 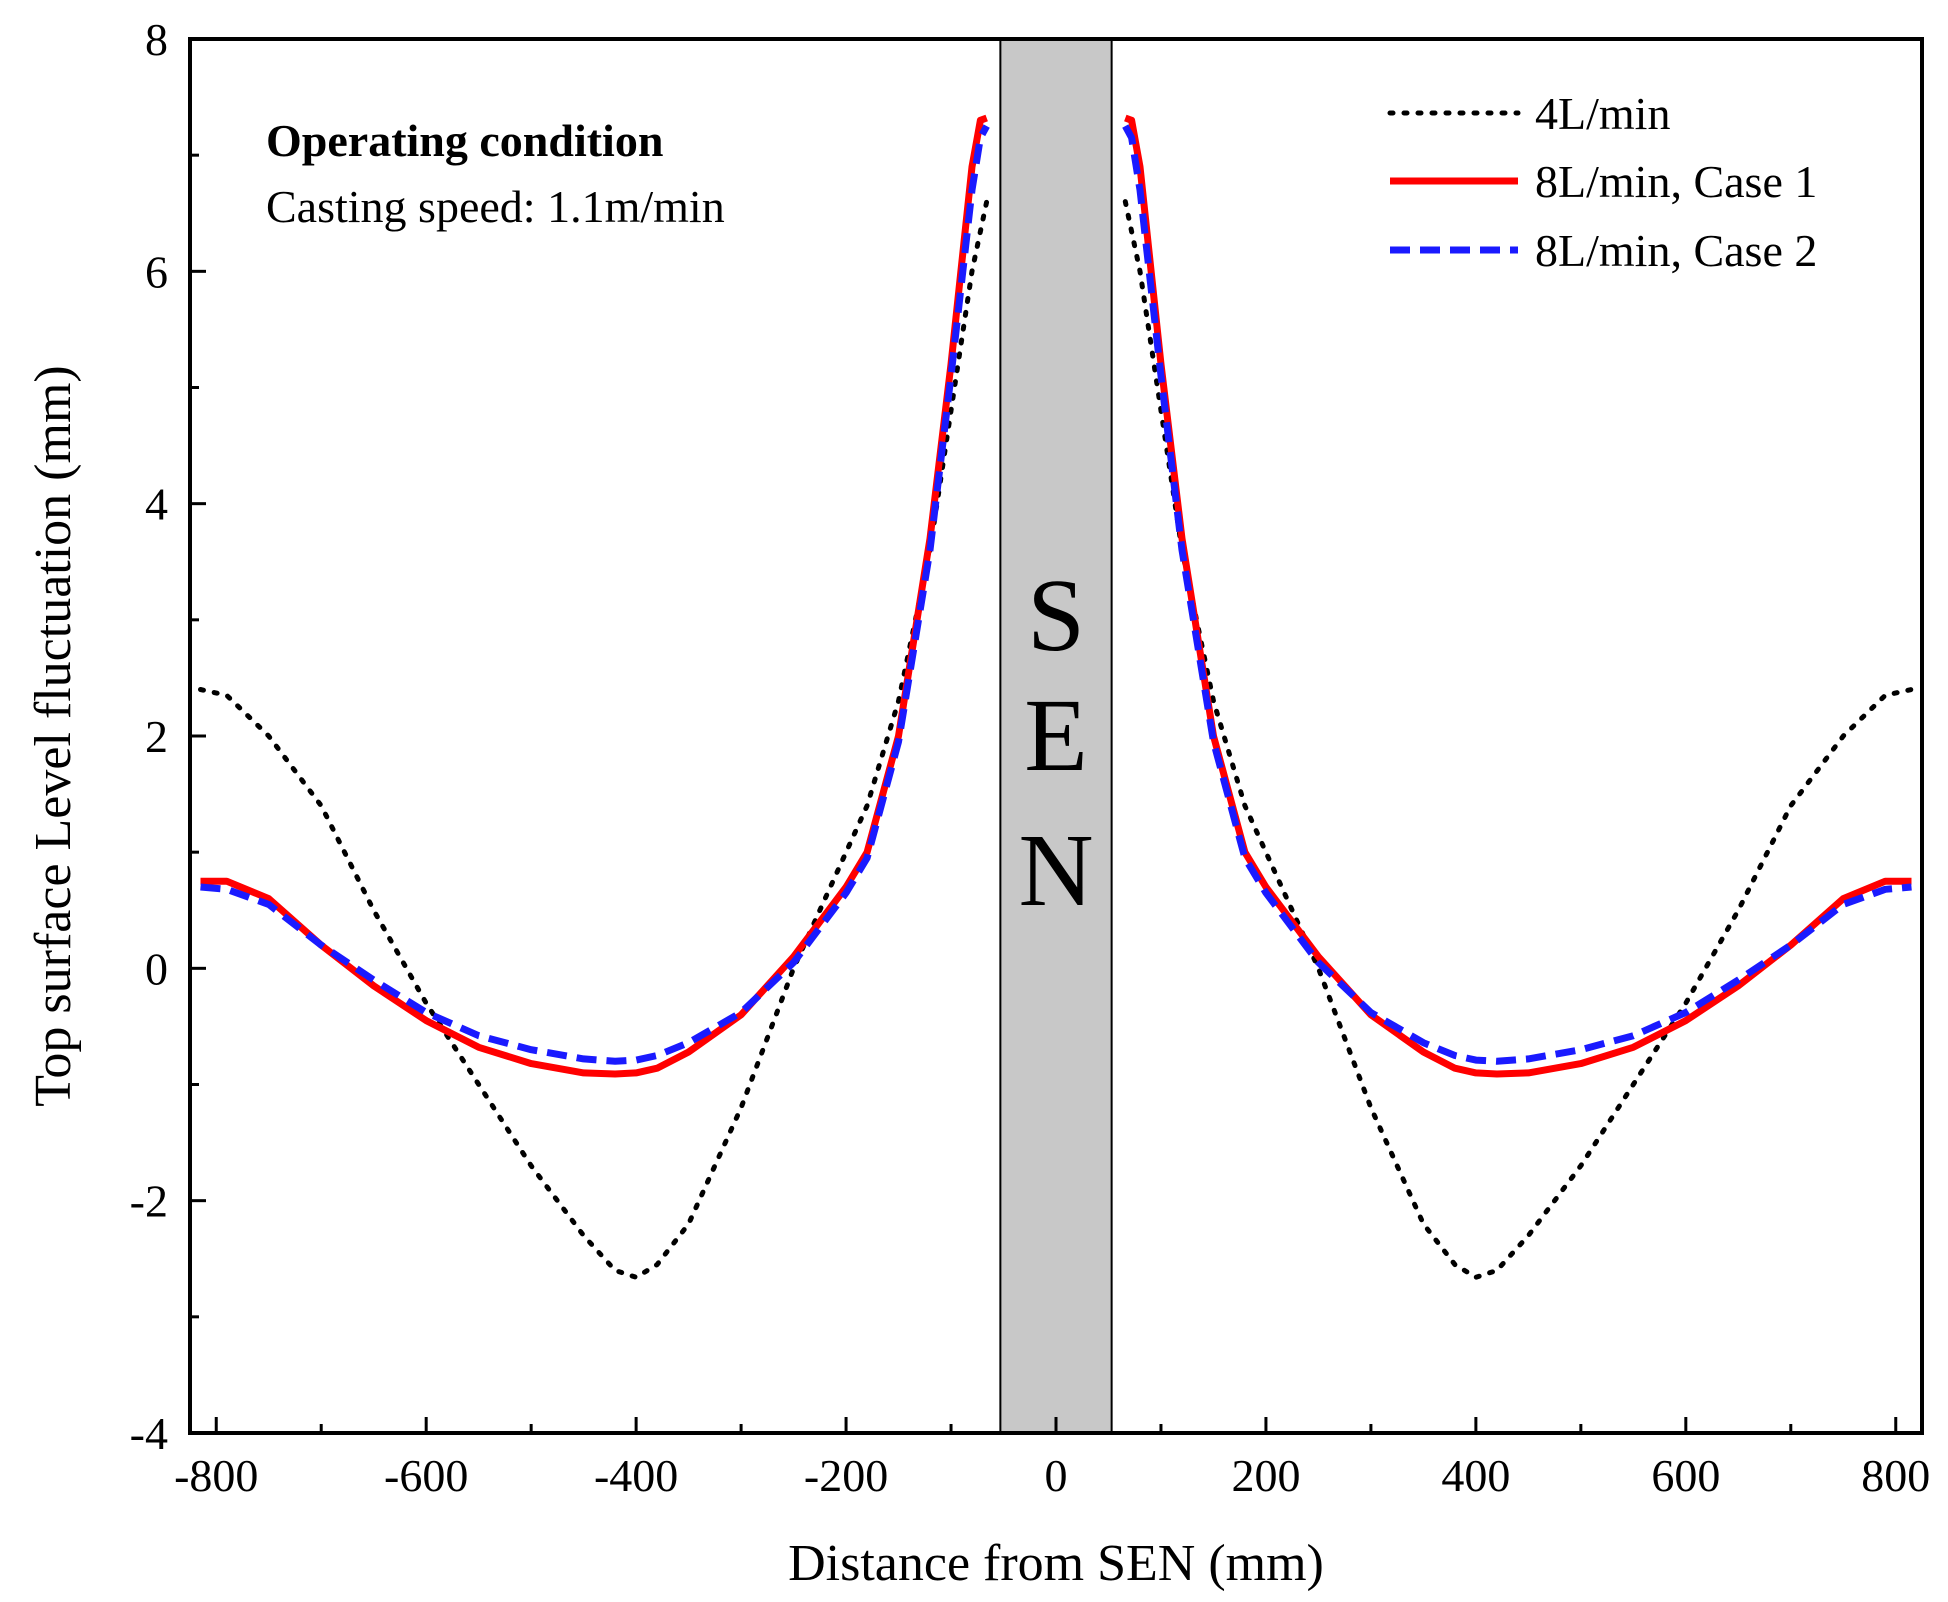 I want to click on y-tick-label: 4, so click(x=156, y=504).